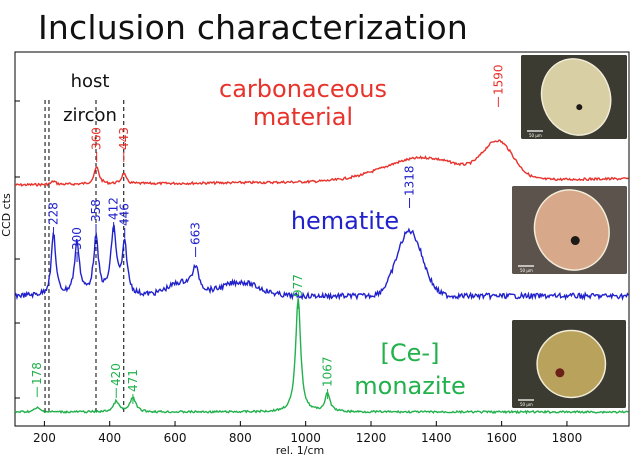  I want to click on peak-label: 446, so click(125, 214).